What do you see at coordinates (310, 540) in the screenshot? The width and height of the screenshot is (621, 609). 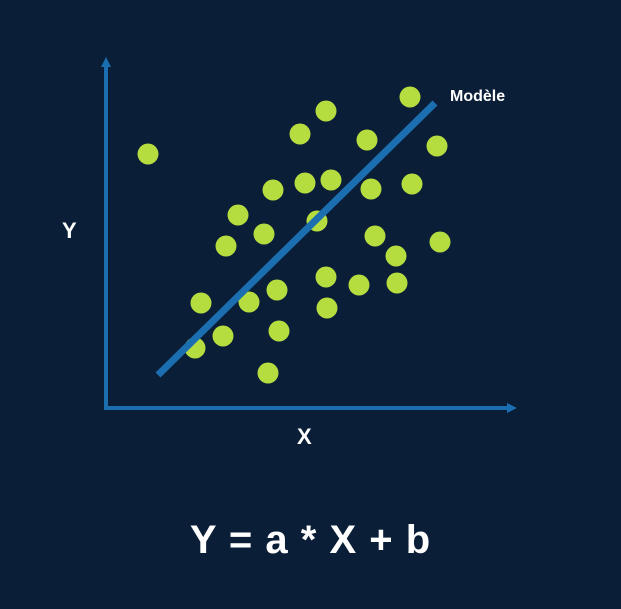 I see `formula: Y = a * X + b` at bounding box center [310, 540].